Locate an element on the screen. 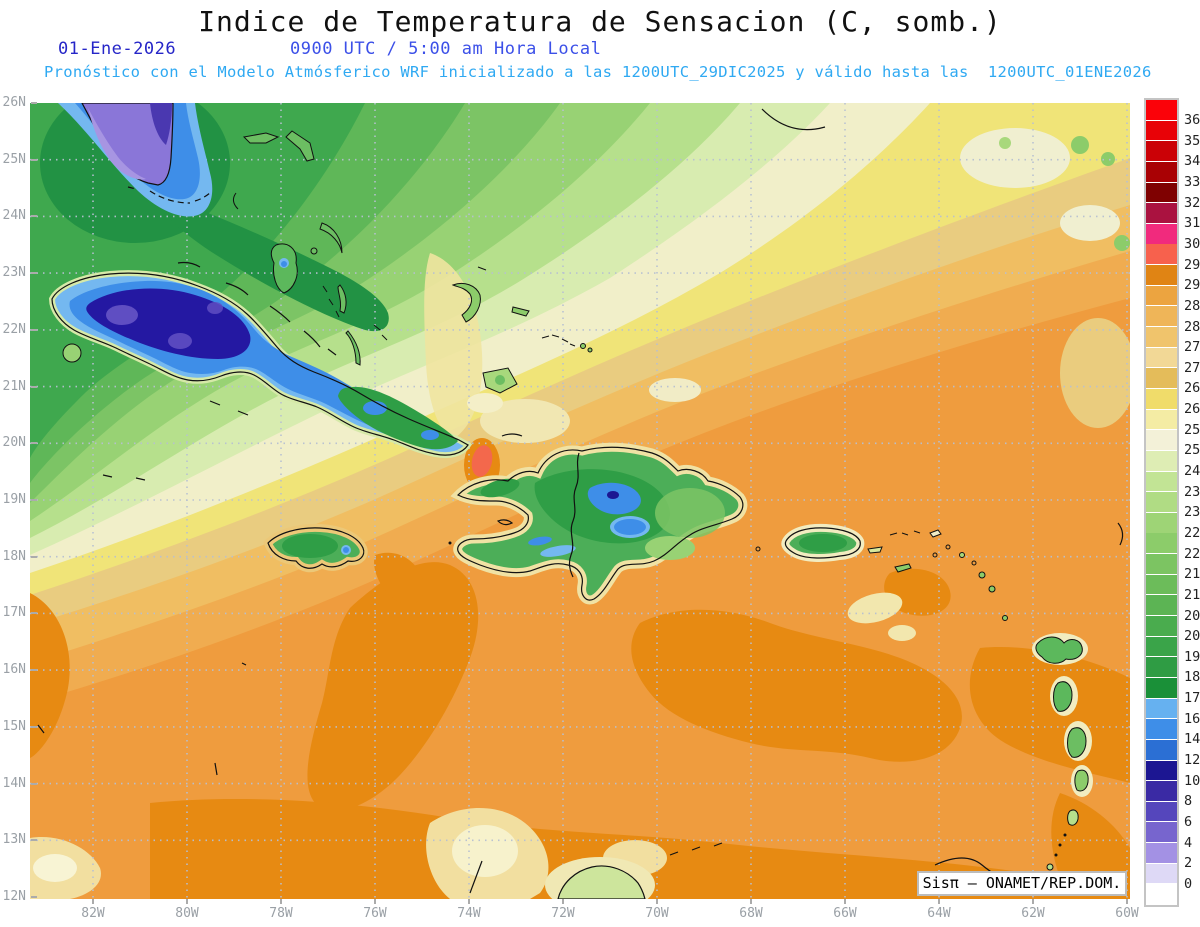  cayman-islands is located at coordinates (124, 477).